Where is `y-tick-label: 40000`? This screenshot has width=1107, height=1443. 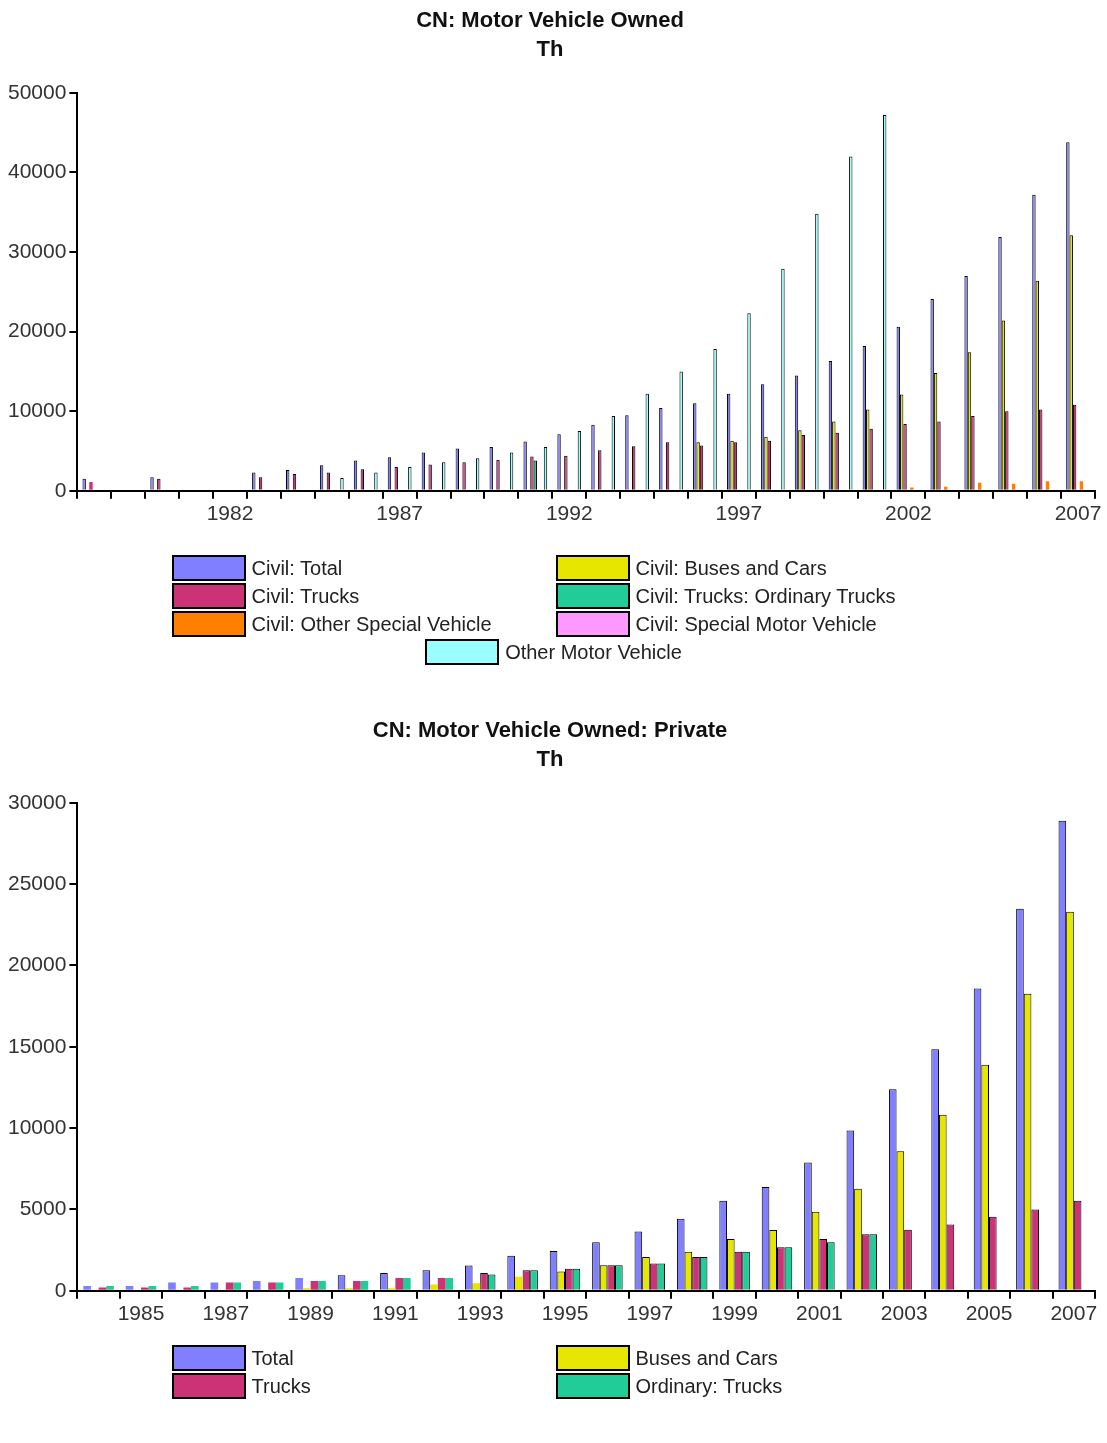 y-tick-label: 40000 is located at coordinates (37, 171).